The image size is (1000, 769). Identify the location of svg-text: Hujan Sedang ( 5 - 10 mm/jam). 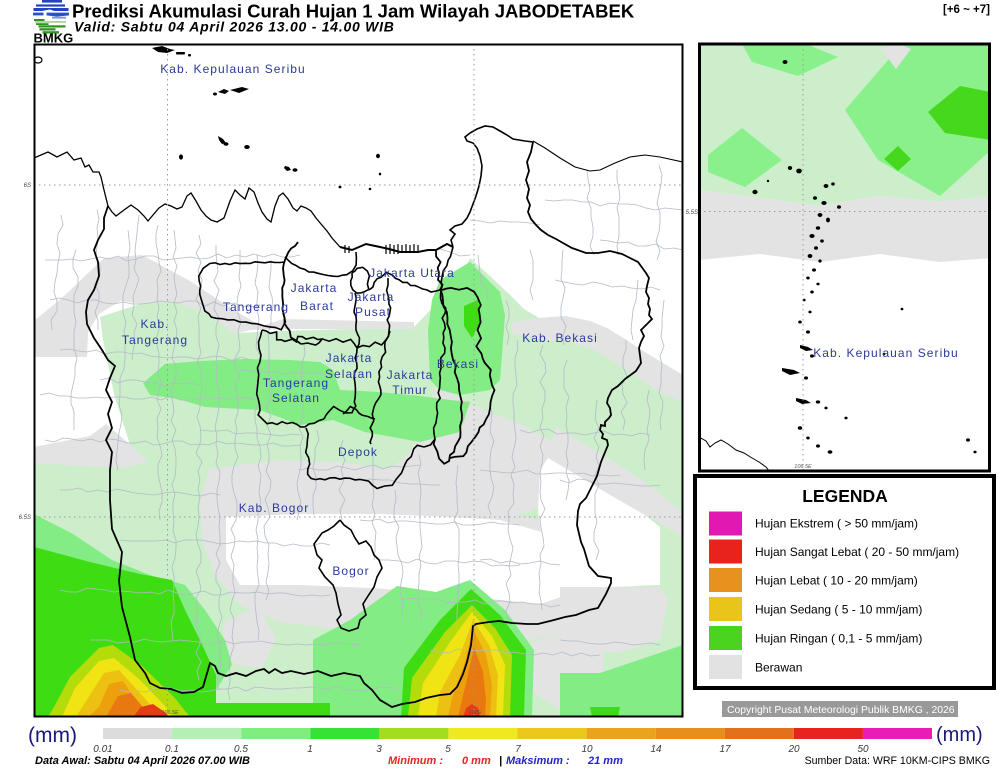
(838, 610).